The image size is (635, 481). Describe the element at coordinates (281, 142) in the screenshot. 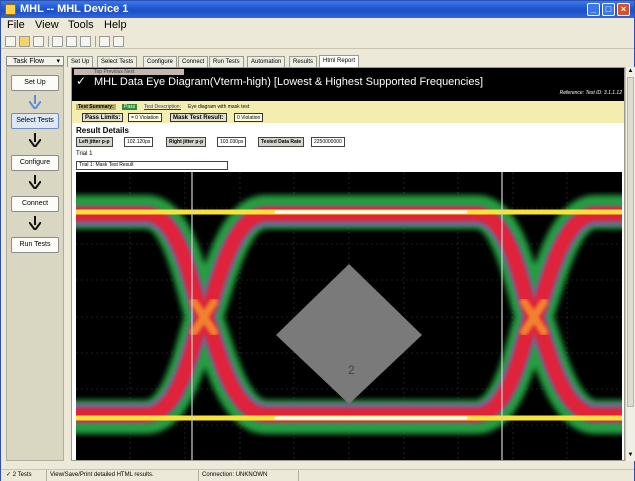

I see `data-rate-label: Tested Data Rate` at that location.